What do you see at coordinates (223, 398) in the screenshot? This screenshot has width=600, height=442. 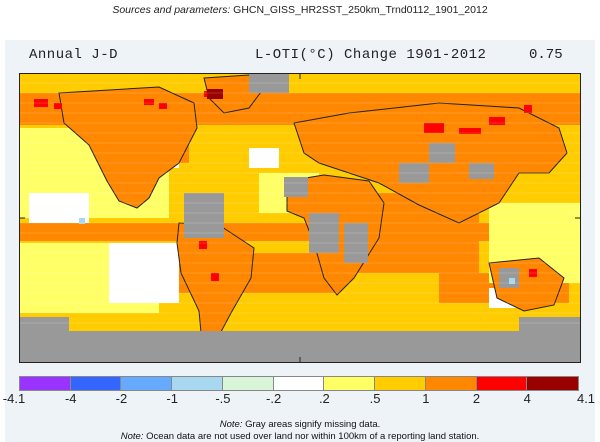 I see `legend-tick-label: -.5` at bounding box center [223, 398].